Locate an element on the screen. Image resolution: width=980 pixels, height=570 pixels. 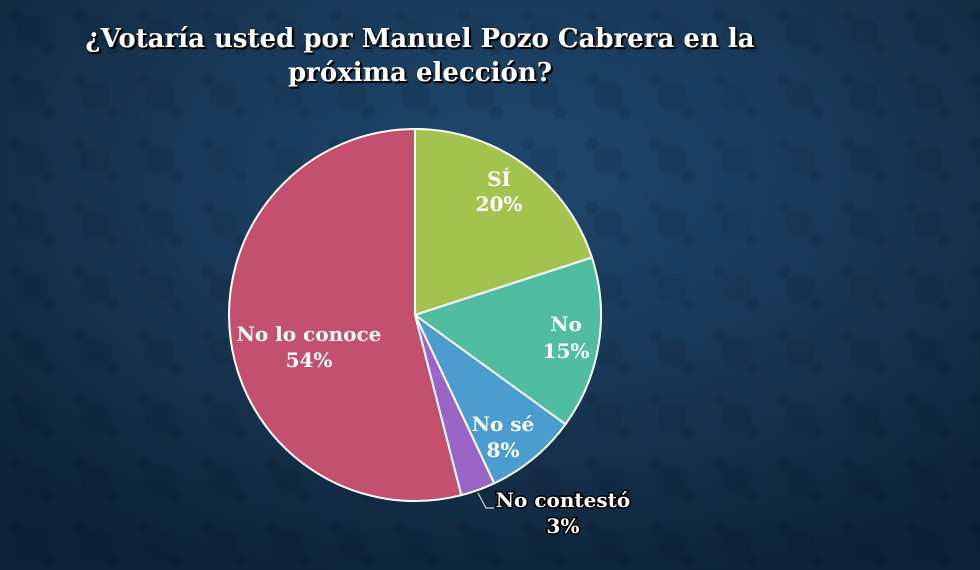
no-contesto-leader-line is located at coordinates (485, 500).